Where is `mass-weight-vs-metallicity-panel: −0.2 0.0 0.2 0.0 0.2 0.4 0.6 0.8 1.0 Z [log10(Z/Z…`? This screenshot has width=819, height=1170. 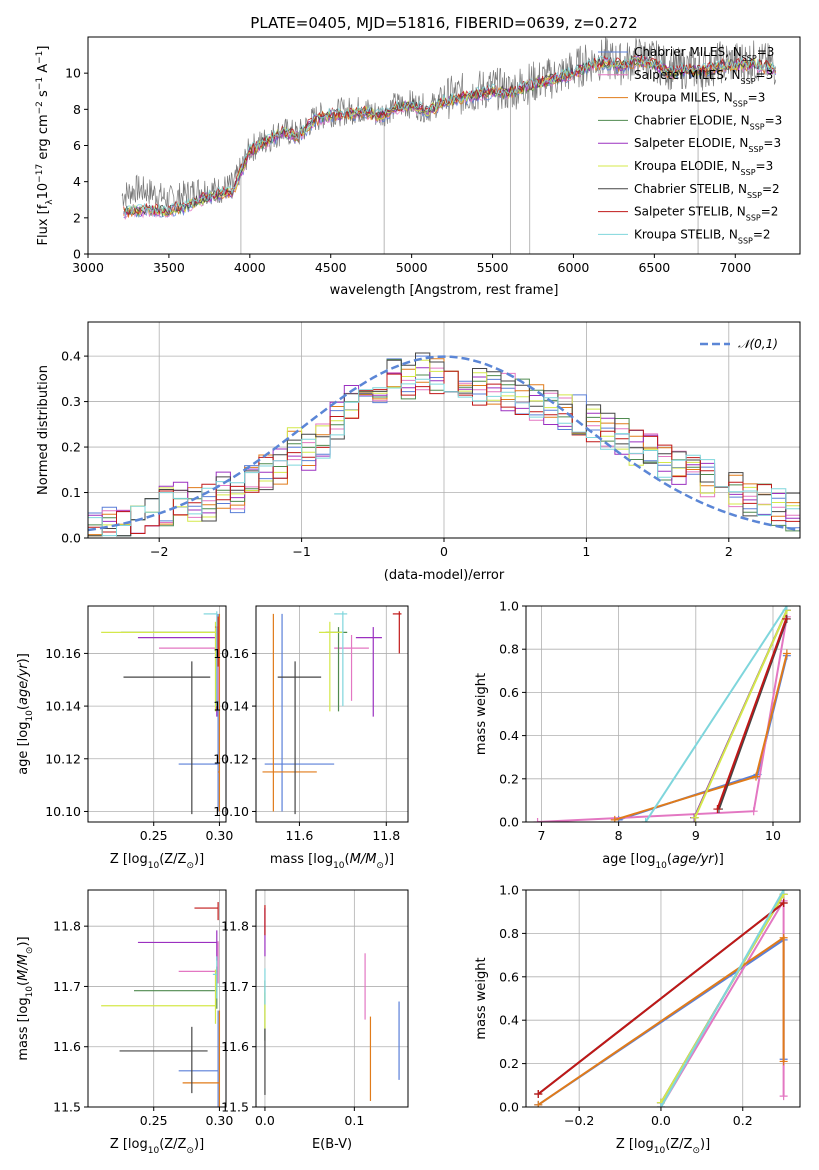 mass-weight-vs-metallicity-panel: −0.2 0.0 0.2 0.0 0.2 0.4 0.6 0.8 1.0 Z [log10(Z/Z… is located at coordinates (637, 1019).